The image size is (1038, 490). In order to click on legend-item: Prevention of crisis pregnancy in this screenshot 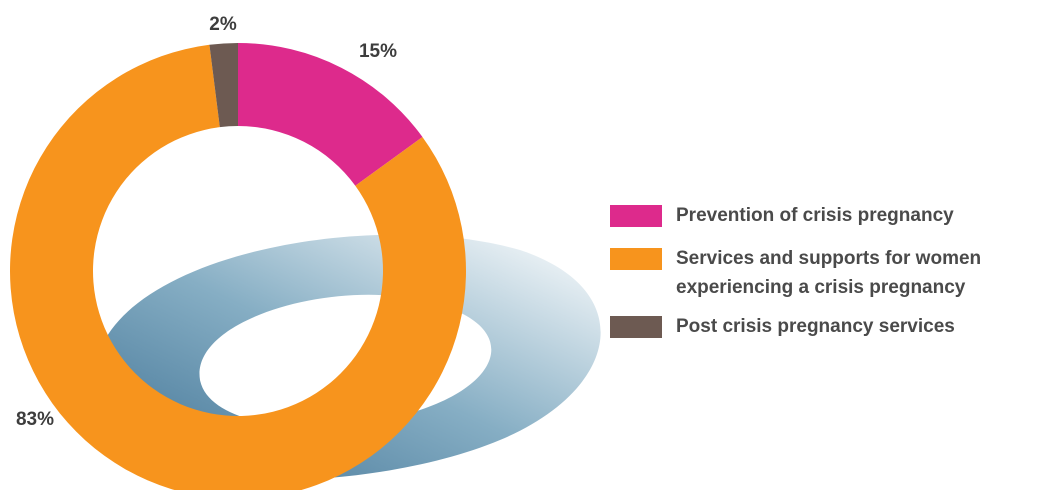, I will do `click(818, 217)`.